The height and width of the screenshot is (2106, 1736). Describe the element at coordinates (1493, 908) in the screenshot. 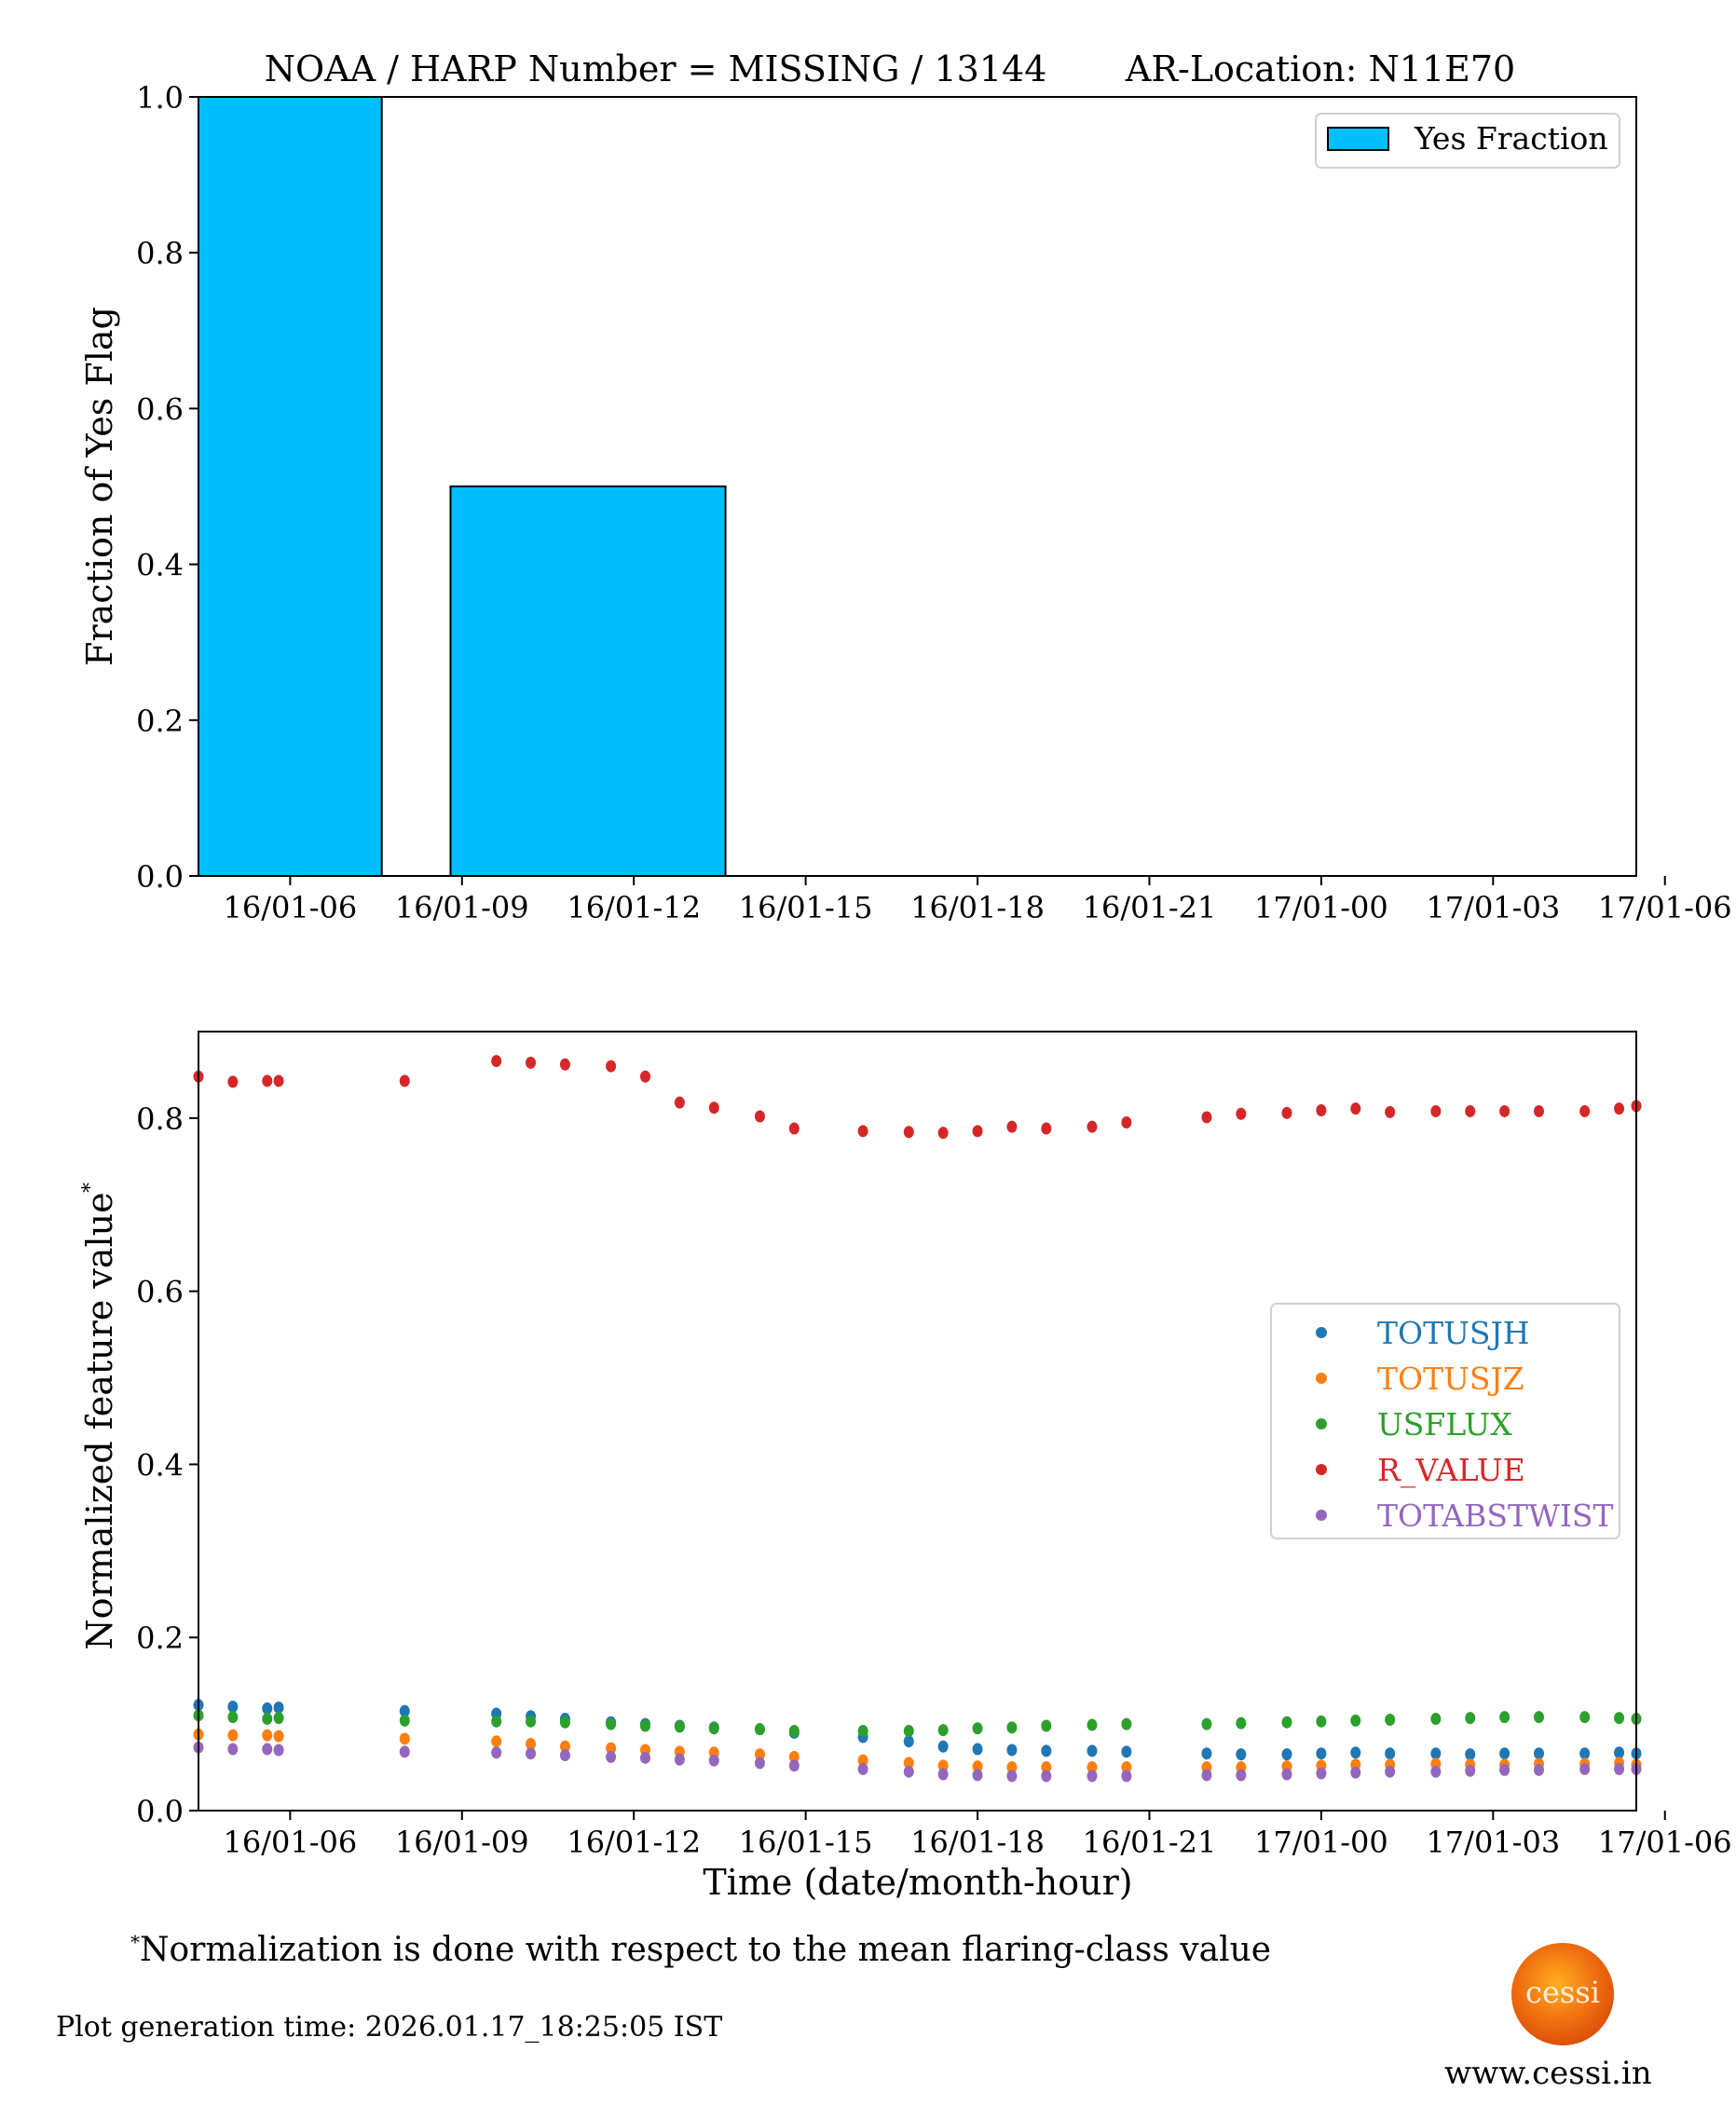

I see `top-x-tick-label: 17/01-03` at that location.